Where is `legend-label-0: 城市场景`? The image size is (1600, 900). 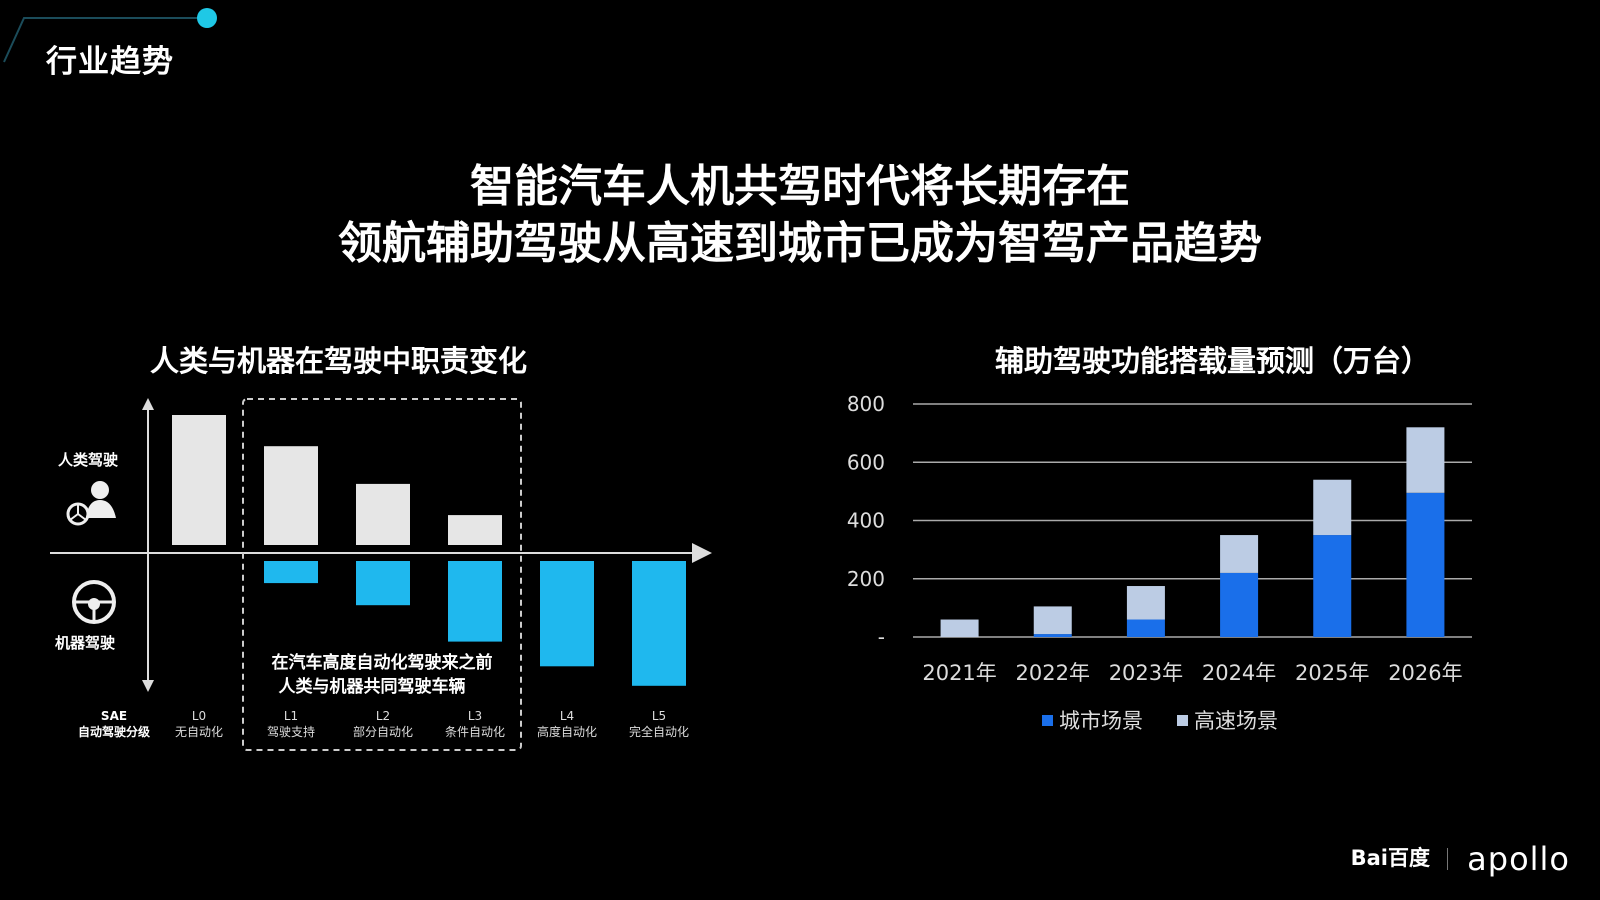
legend-label-0: 城市场景 is located at coordinates (1101, 721).